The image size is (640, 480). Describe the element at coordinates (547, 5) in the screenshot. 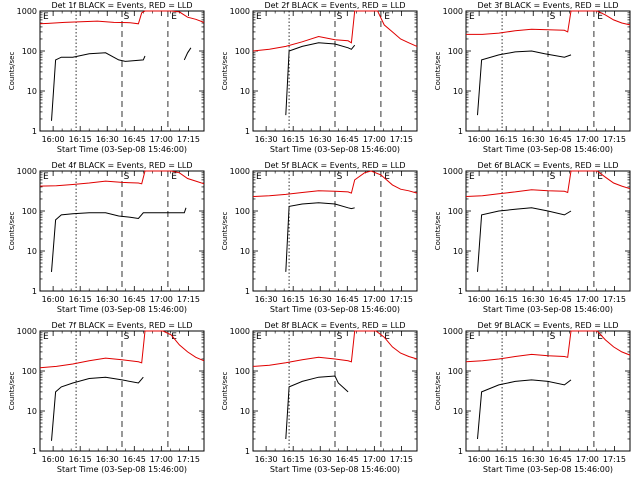

I see `panel-title: Det 3f BLACK = Events, RED = LLD` at that location.